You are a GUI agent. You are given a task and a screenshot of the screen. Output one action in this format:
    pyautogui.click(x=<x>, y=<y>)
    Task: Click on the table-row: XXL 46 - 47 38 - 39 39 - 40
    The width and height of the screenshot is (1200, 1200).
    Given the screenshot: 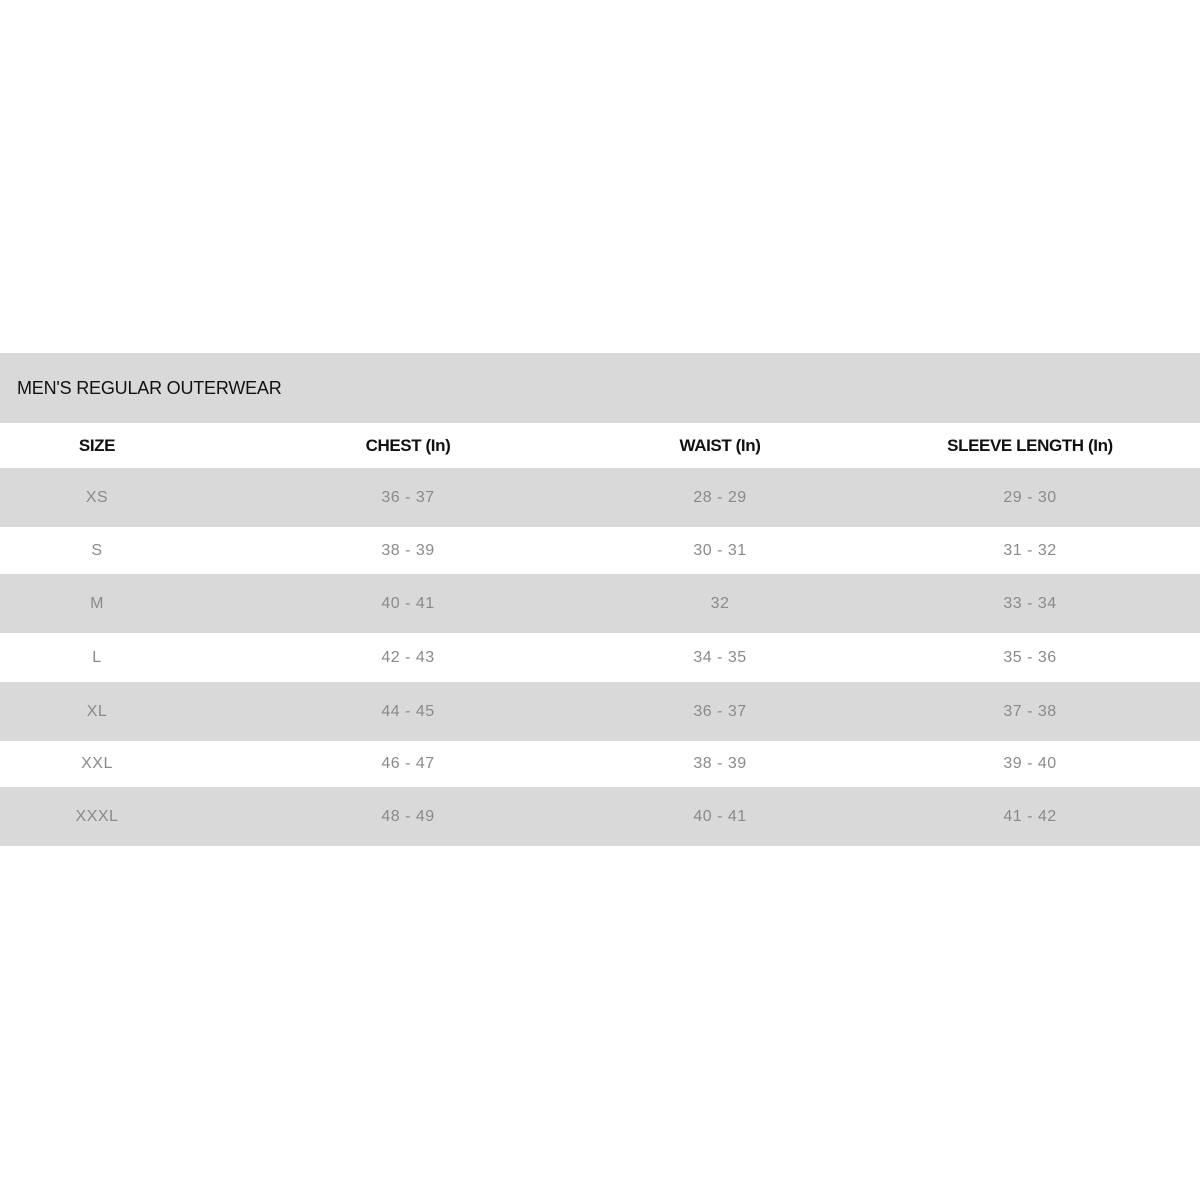 What is the action you would take?
    pyautogui.click(x=600, y=764)
    